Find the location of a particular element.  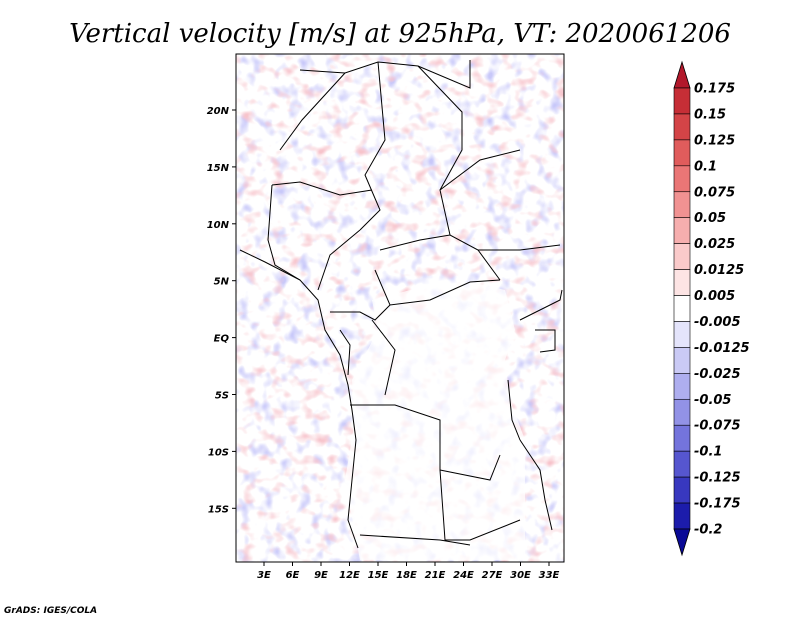

lat-tick-label: 5S is located at coordinates (222, 396).